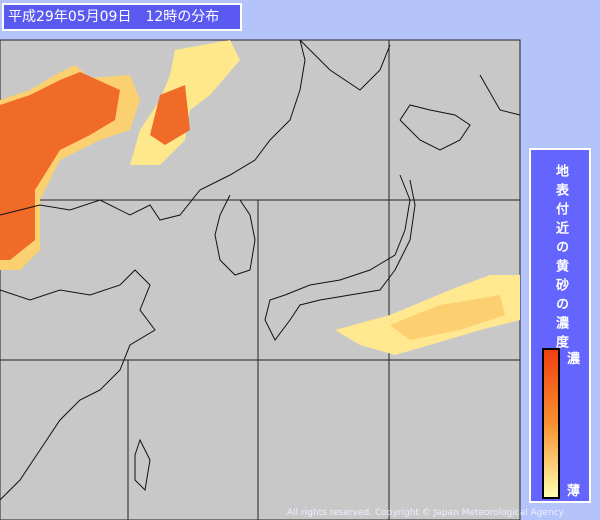 The width and height of the screenshot is (600, 520). I want to click on legend: 地表付近の黄砂の濃度 濃 薄, so click(560, 325).